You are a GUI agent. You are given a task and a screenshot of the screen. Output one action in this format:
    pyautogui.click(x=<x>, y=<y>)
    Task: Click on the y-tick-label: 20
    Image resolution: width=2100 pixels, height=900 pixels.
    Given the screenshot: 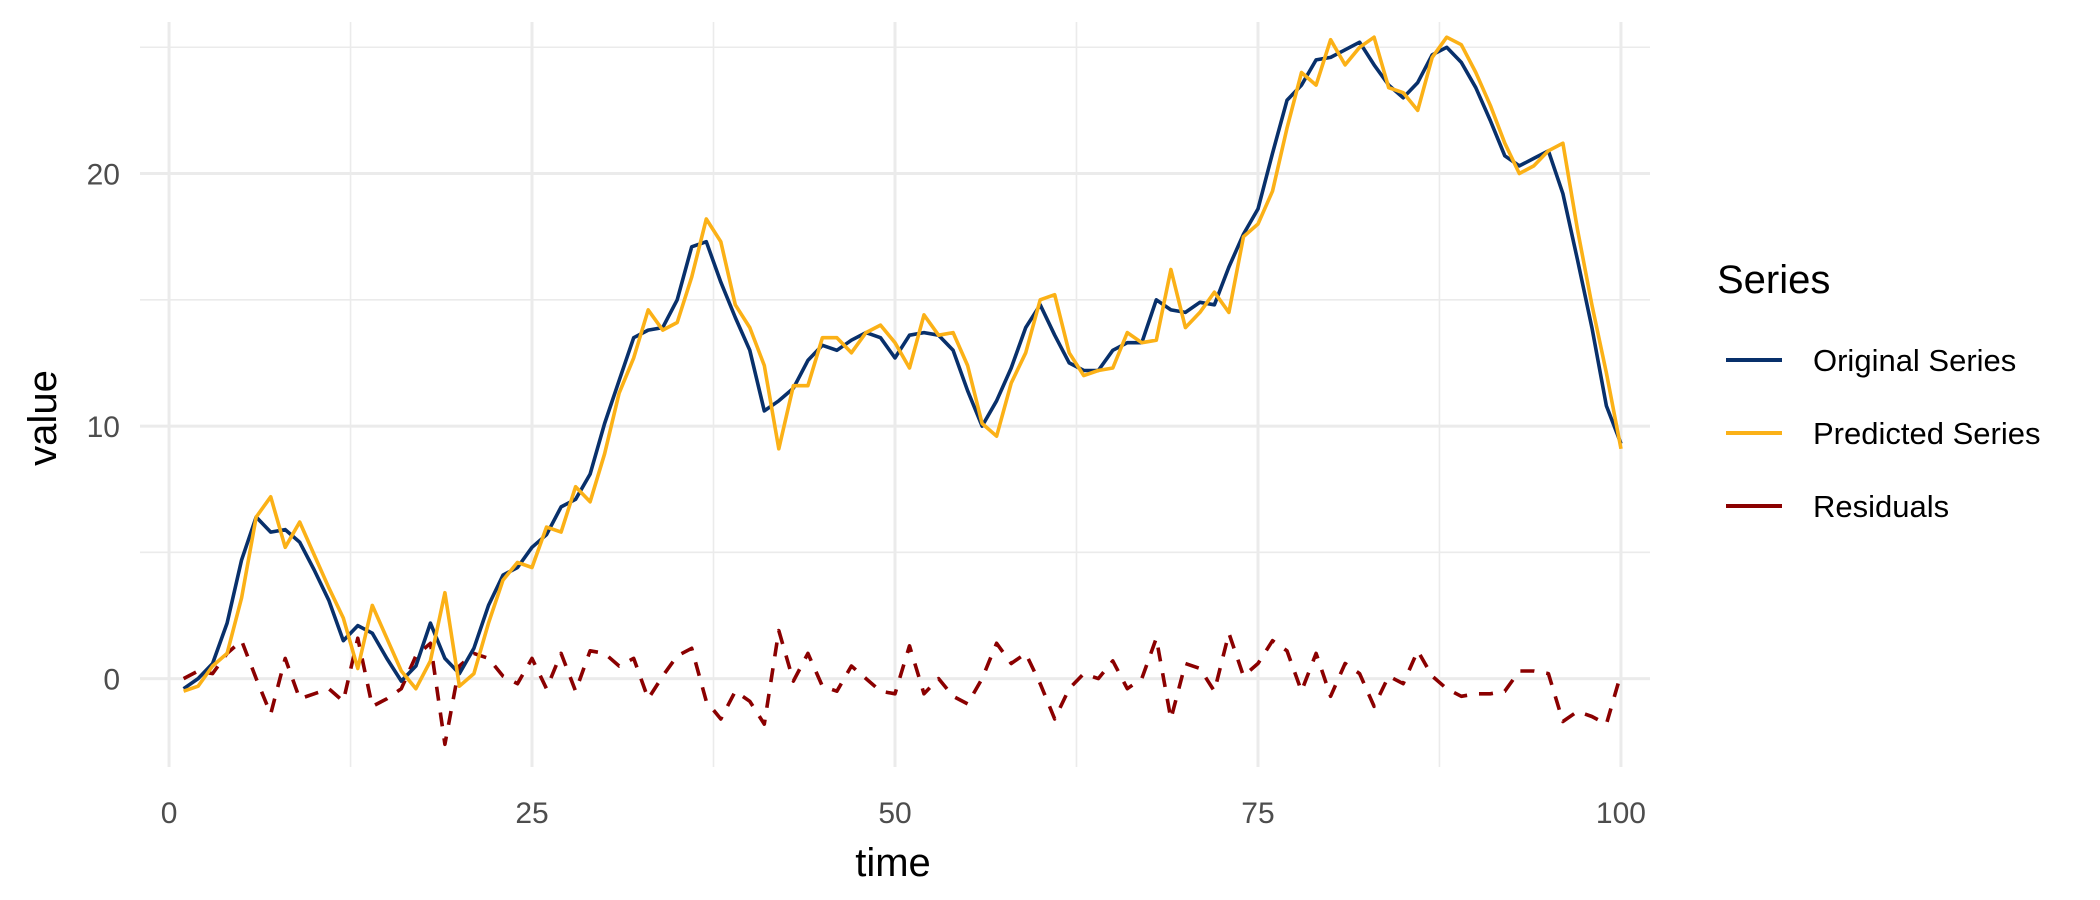 What is the action you would take?
    pyautogui.click(x=103, y=175)
    